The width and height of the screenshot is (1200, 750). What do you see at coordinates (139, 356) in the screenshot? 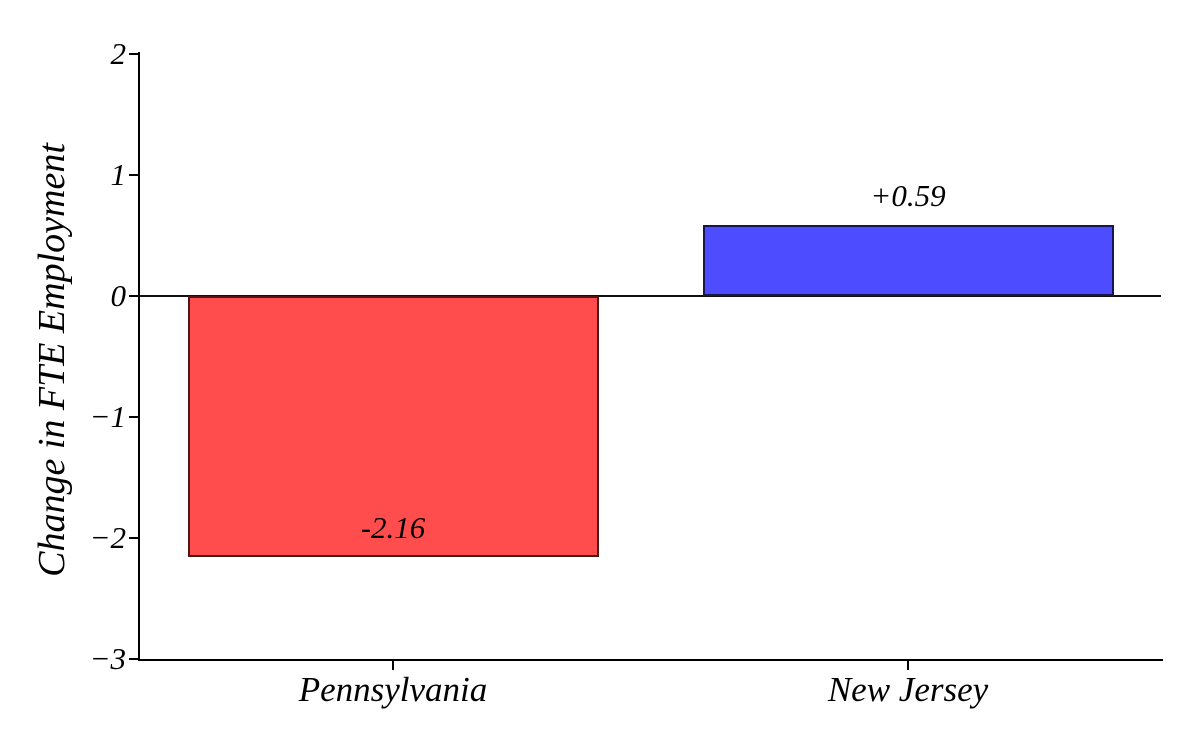
I see `y-axis-line` at bounding box center [139, 356].